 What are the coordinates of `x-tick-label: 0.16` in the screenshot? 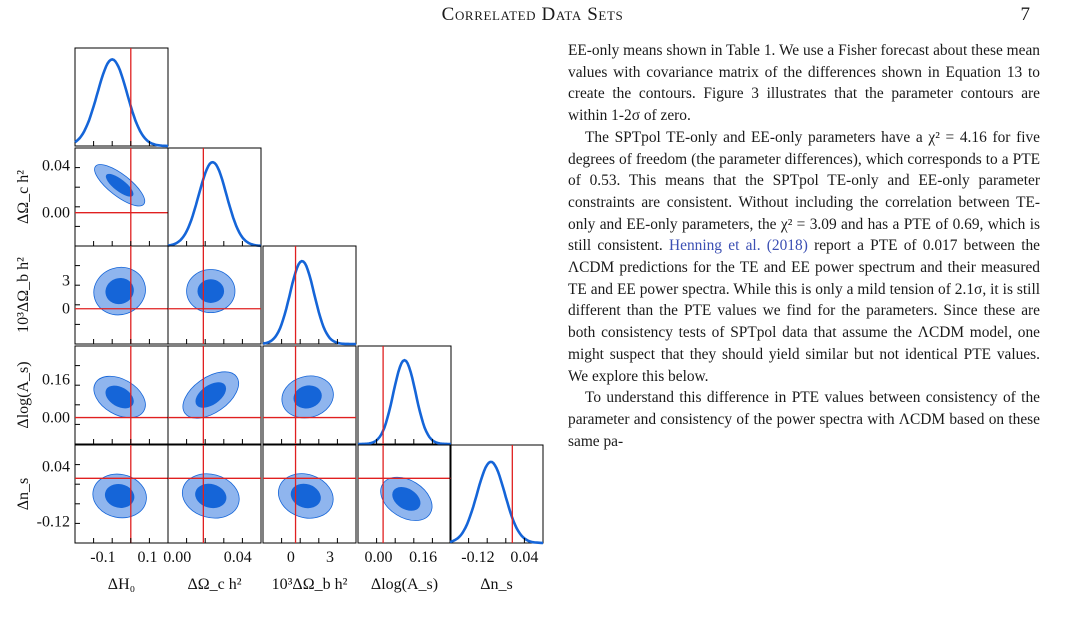 It's located at (423, 557).